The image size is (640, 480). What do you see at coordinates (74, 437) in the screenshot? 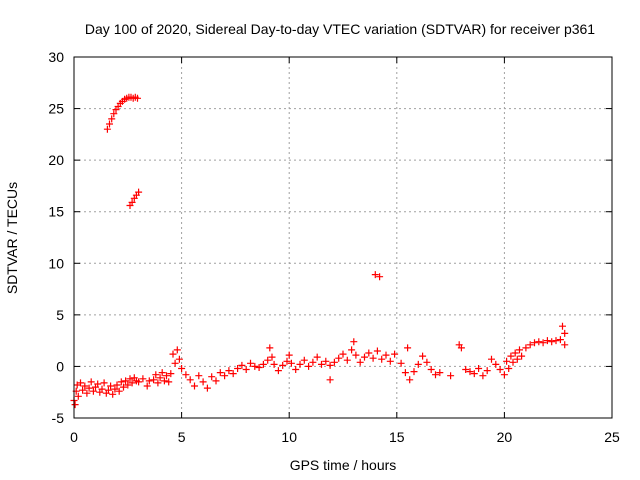
I see `x-tick-label: 0` at bounding box center [74, 437].